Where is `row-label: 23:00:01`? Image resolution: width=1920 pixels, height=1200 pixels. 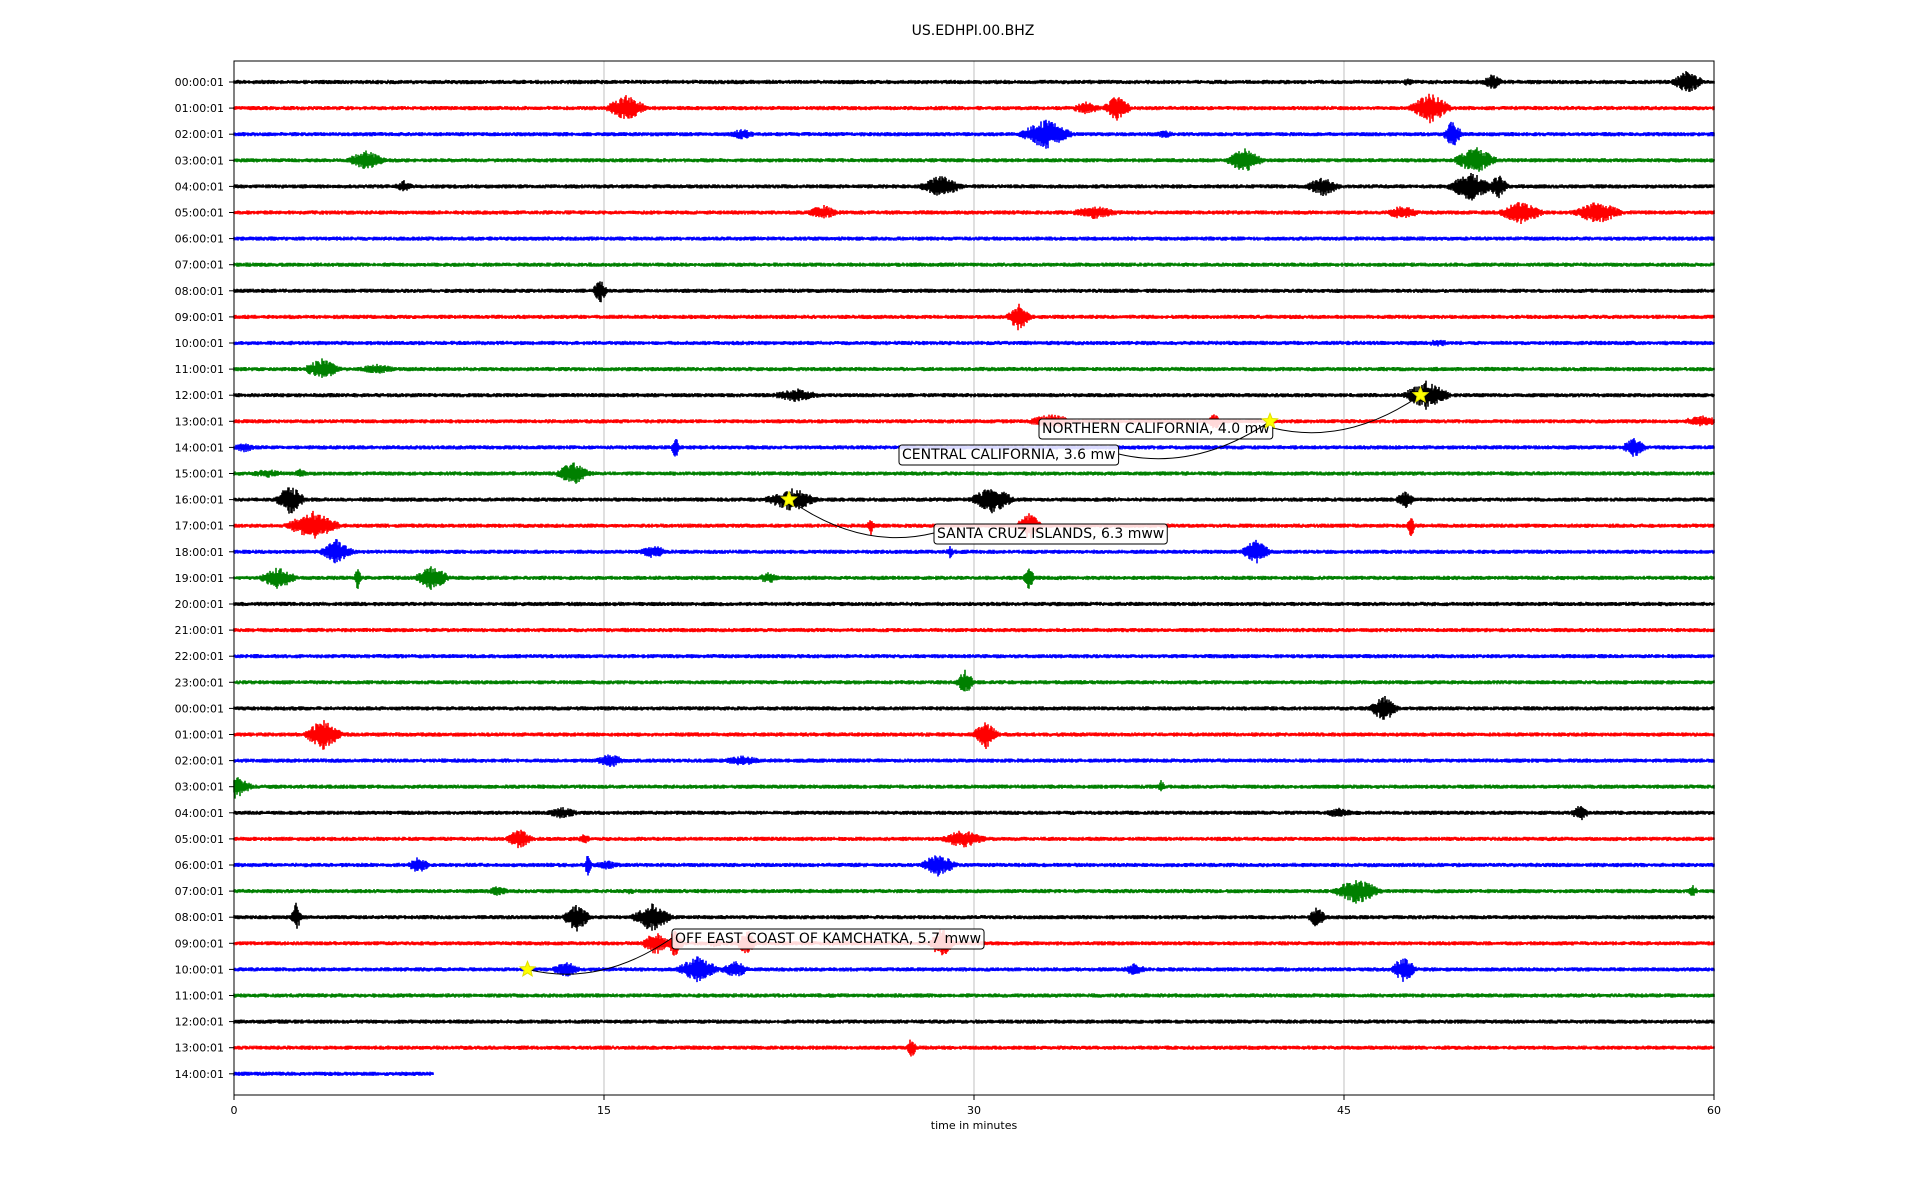 row-label: 23:00:01 is located at coordinates (199, 682).